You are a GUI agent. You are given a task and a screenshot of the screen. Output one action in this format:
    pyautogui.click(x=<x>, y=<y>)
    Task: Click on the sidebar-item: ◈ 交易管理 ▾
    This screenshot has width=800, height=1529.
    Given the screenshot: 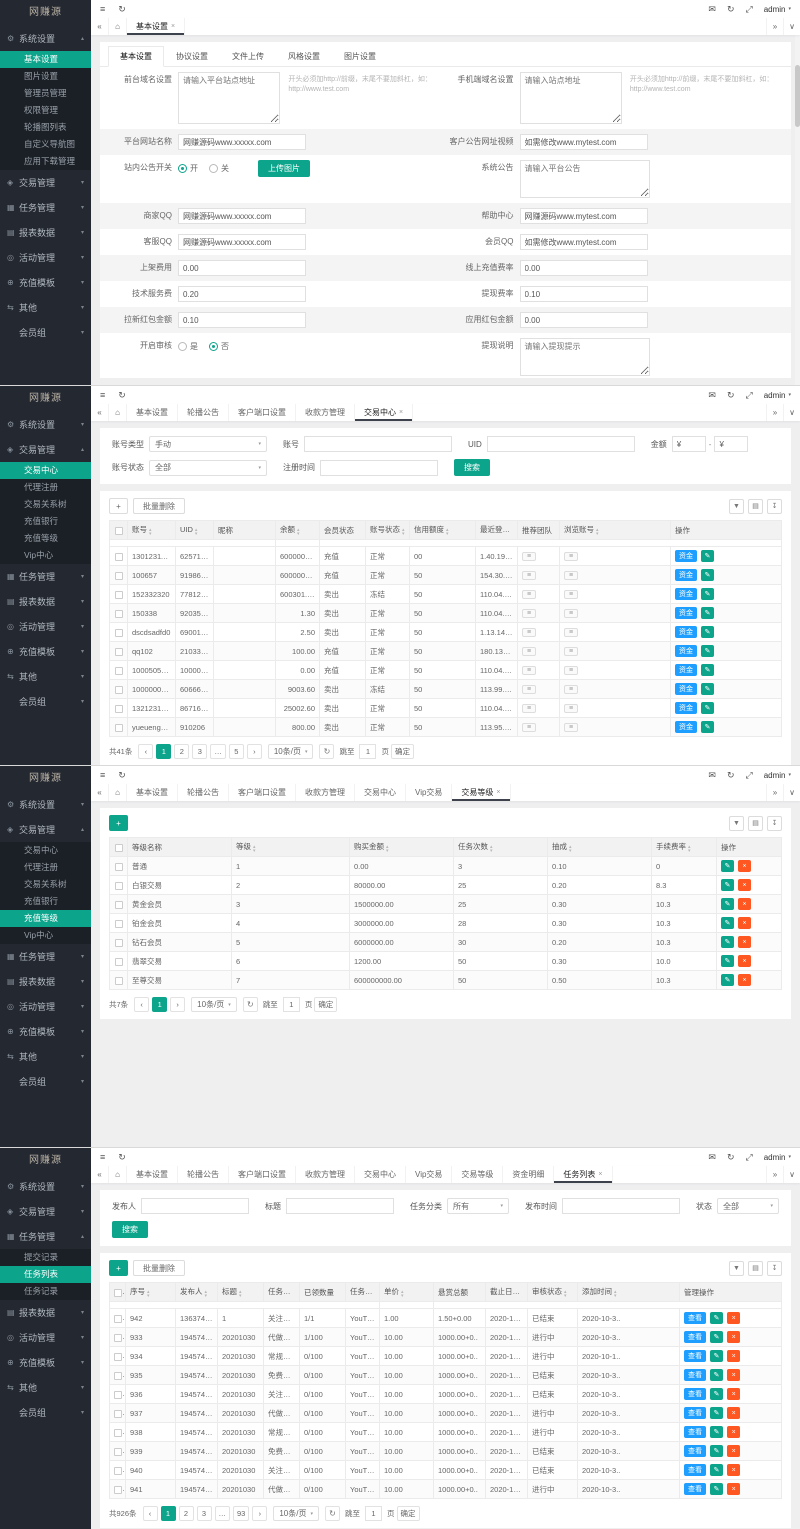 What is the action you would take?
    pyautogui.click(x=45, y=1211)
    